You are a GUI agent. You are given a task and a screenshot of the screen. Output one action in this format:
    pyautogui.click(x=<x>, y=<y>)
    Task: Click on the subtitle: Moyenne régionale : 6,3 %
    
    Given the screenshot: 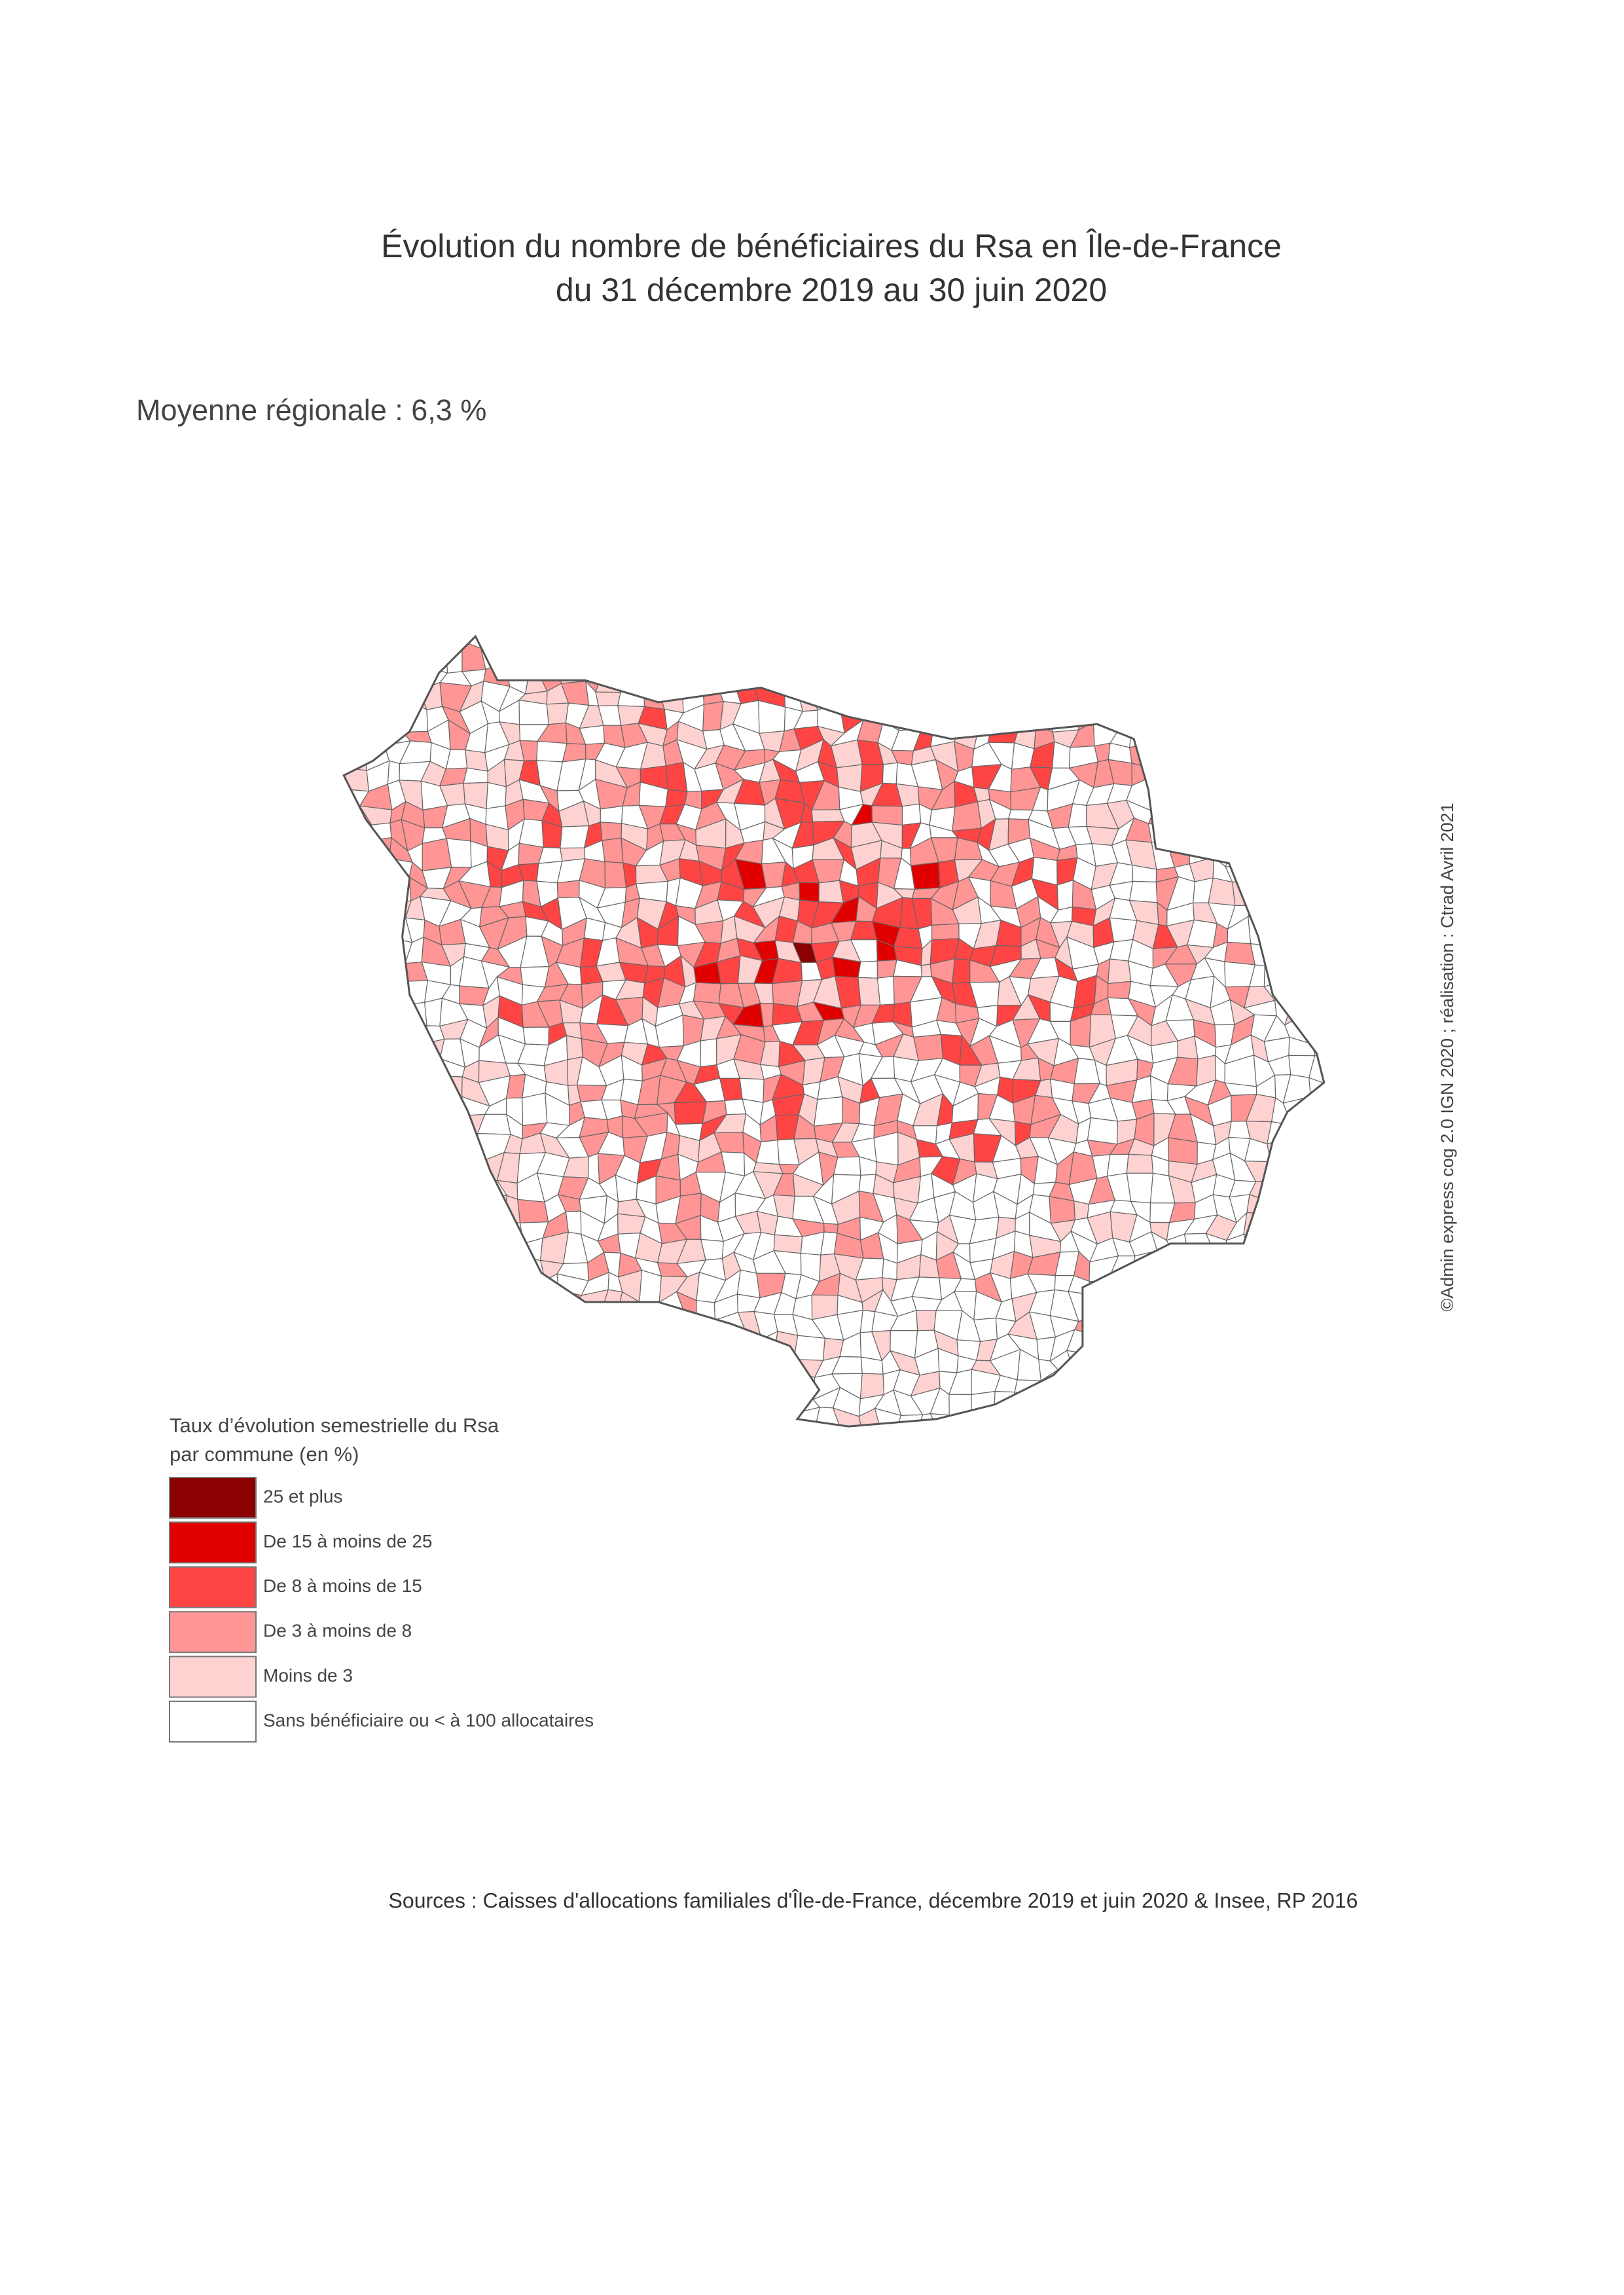 What is the action you would take?
    pyautogui.click(x=311, y=410)
    